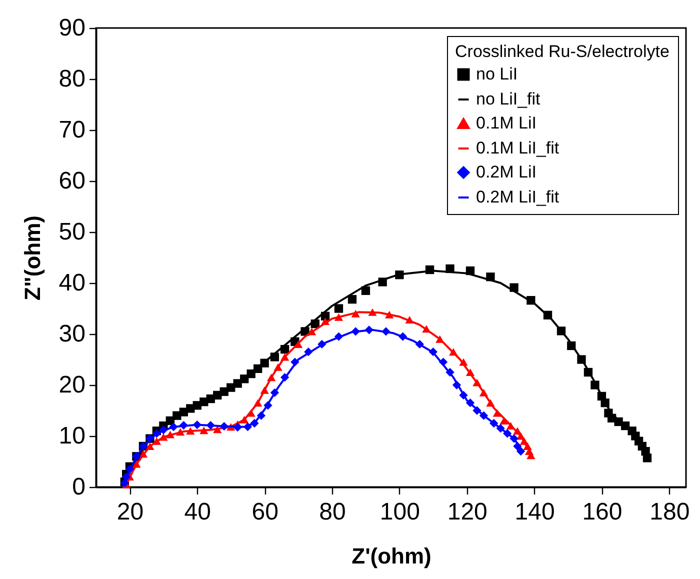  What do you see at coordinates (332, 512) in the screenshot?
I see `x-tick-label: 80` at bounding box center [332, 512].